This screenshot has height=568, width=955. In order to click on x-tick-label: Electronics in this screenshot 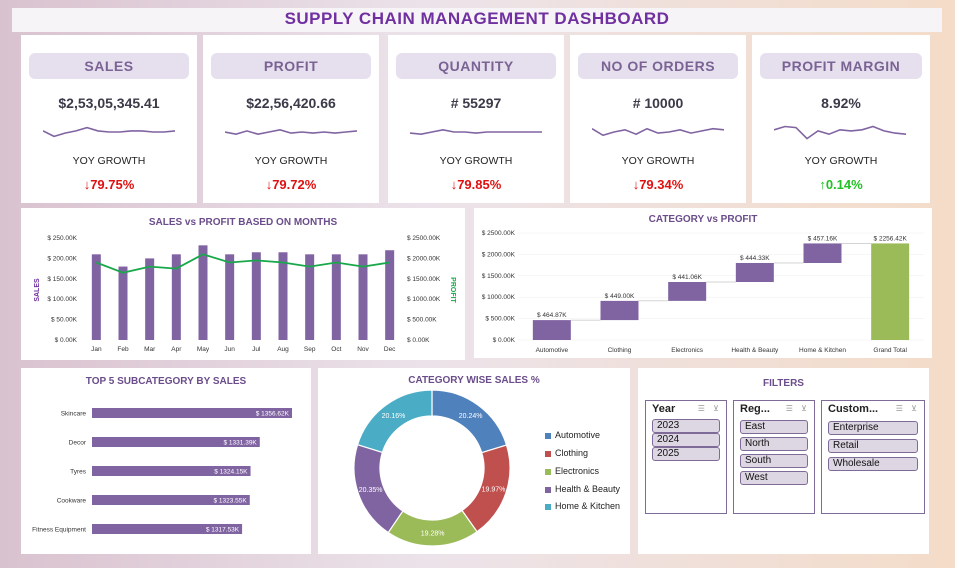, I will do `click(687, 350)`.